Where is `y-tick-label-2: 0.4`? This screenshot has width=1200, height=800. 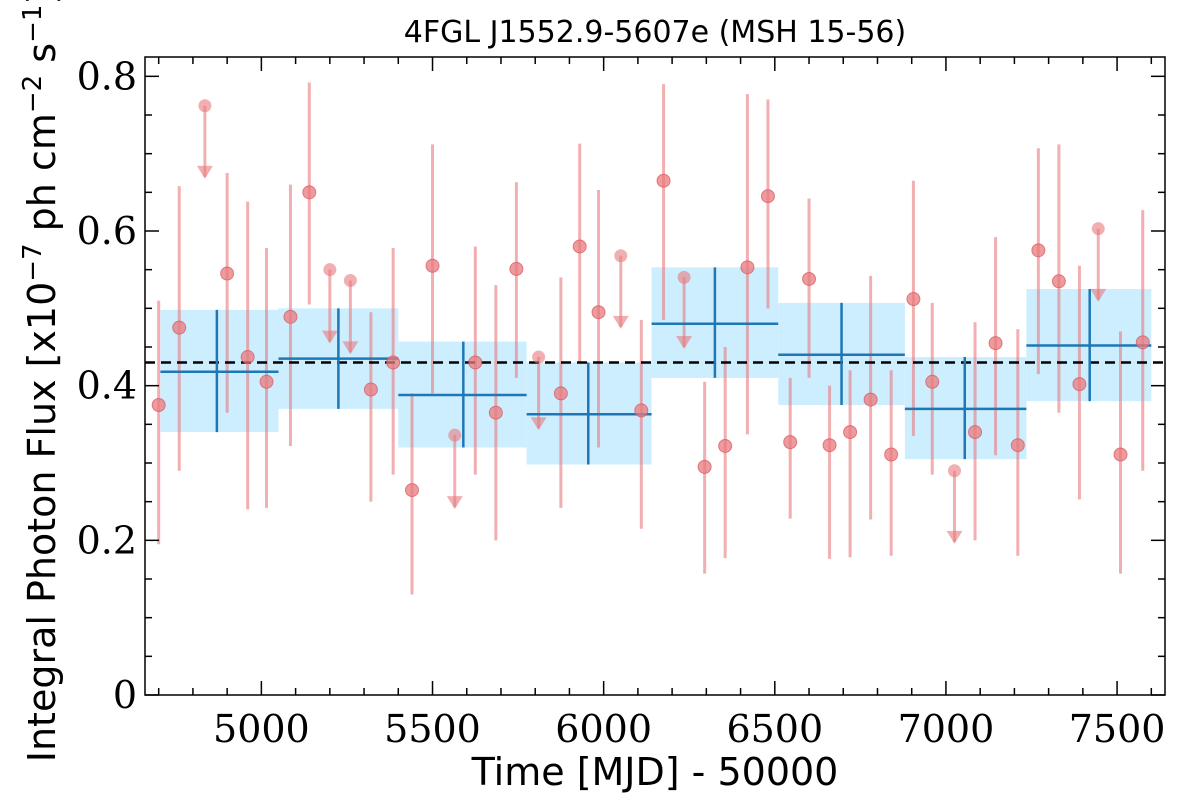 y-tick-label-2: 0.4 is located at coordinates (107, 386).